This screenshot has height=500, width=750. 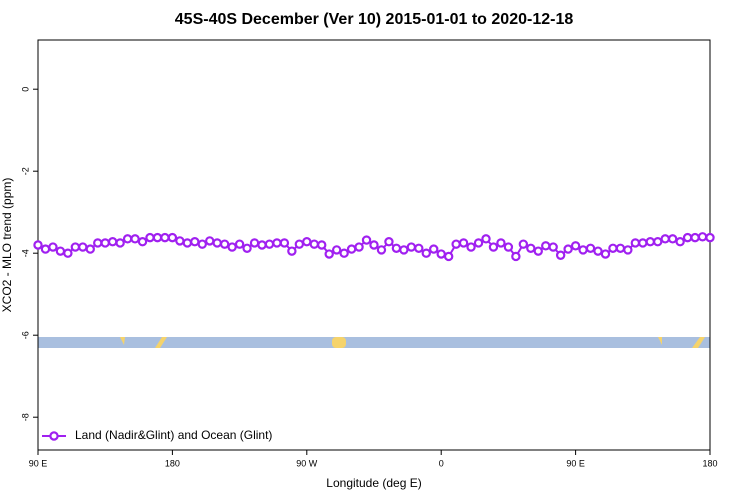 I want to click on x-tick-label: 90 W, so click(x=307, y=463).